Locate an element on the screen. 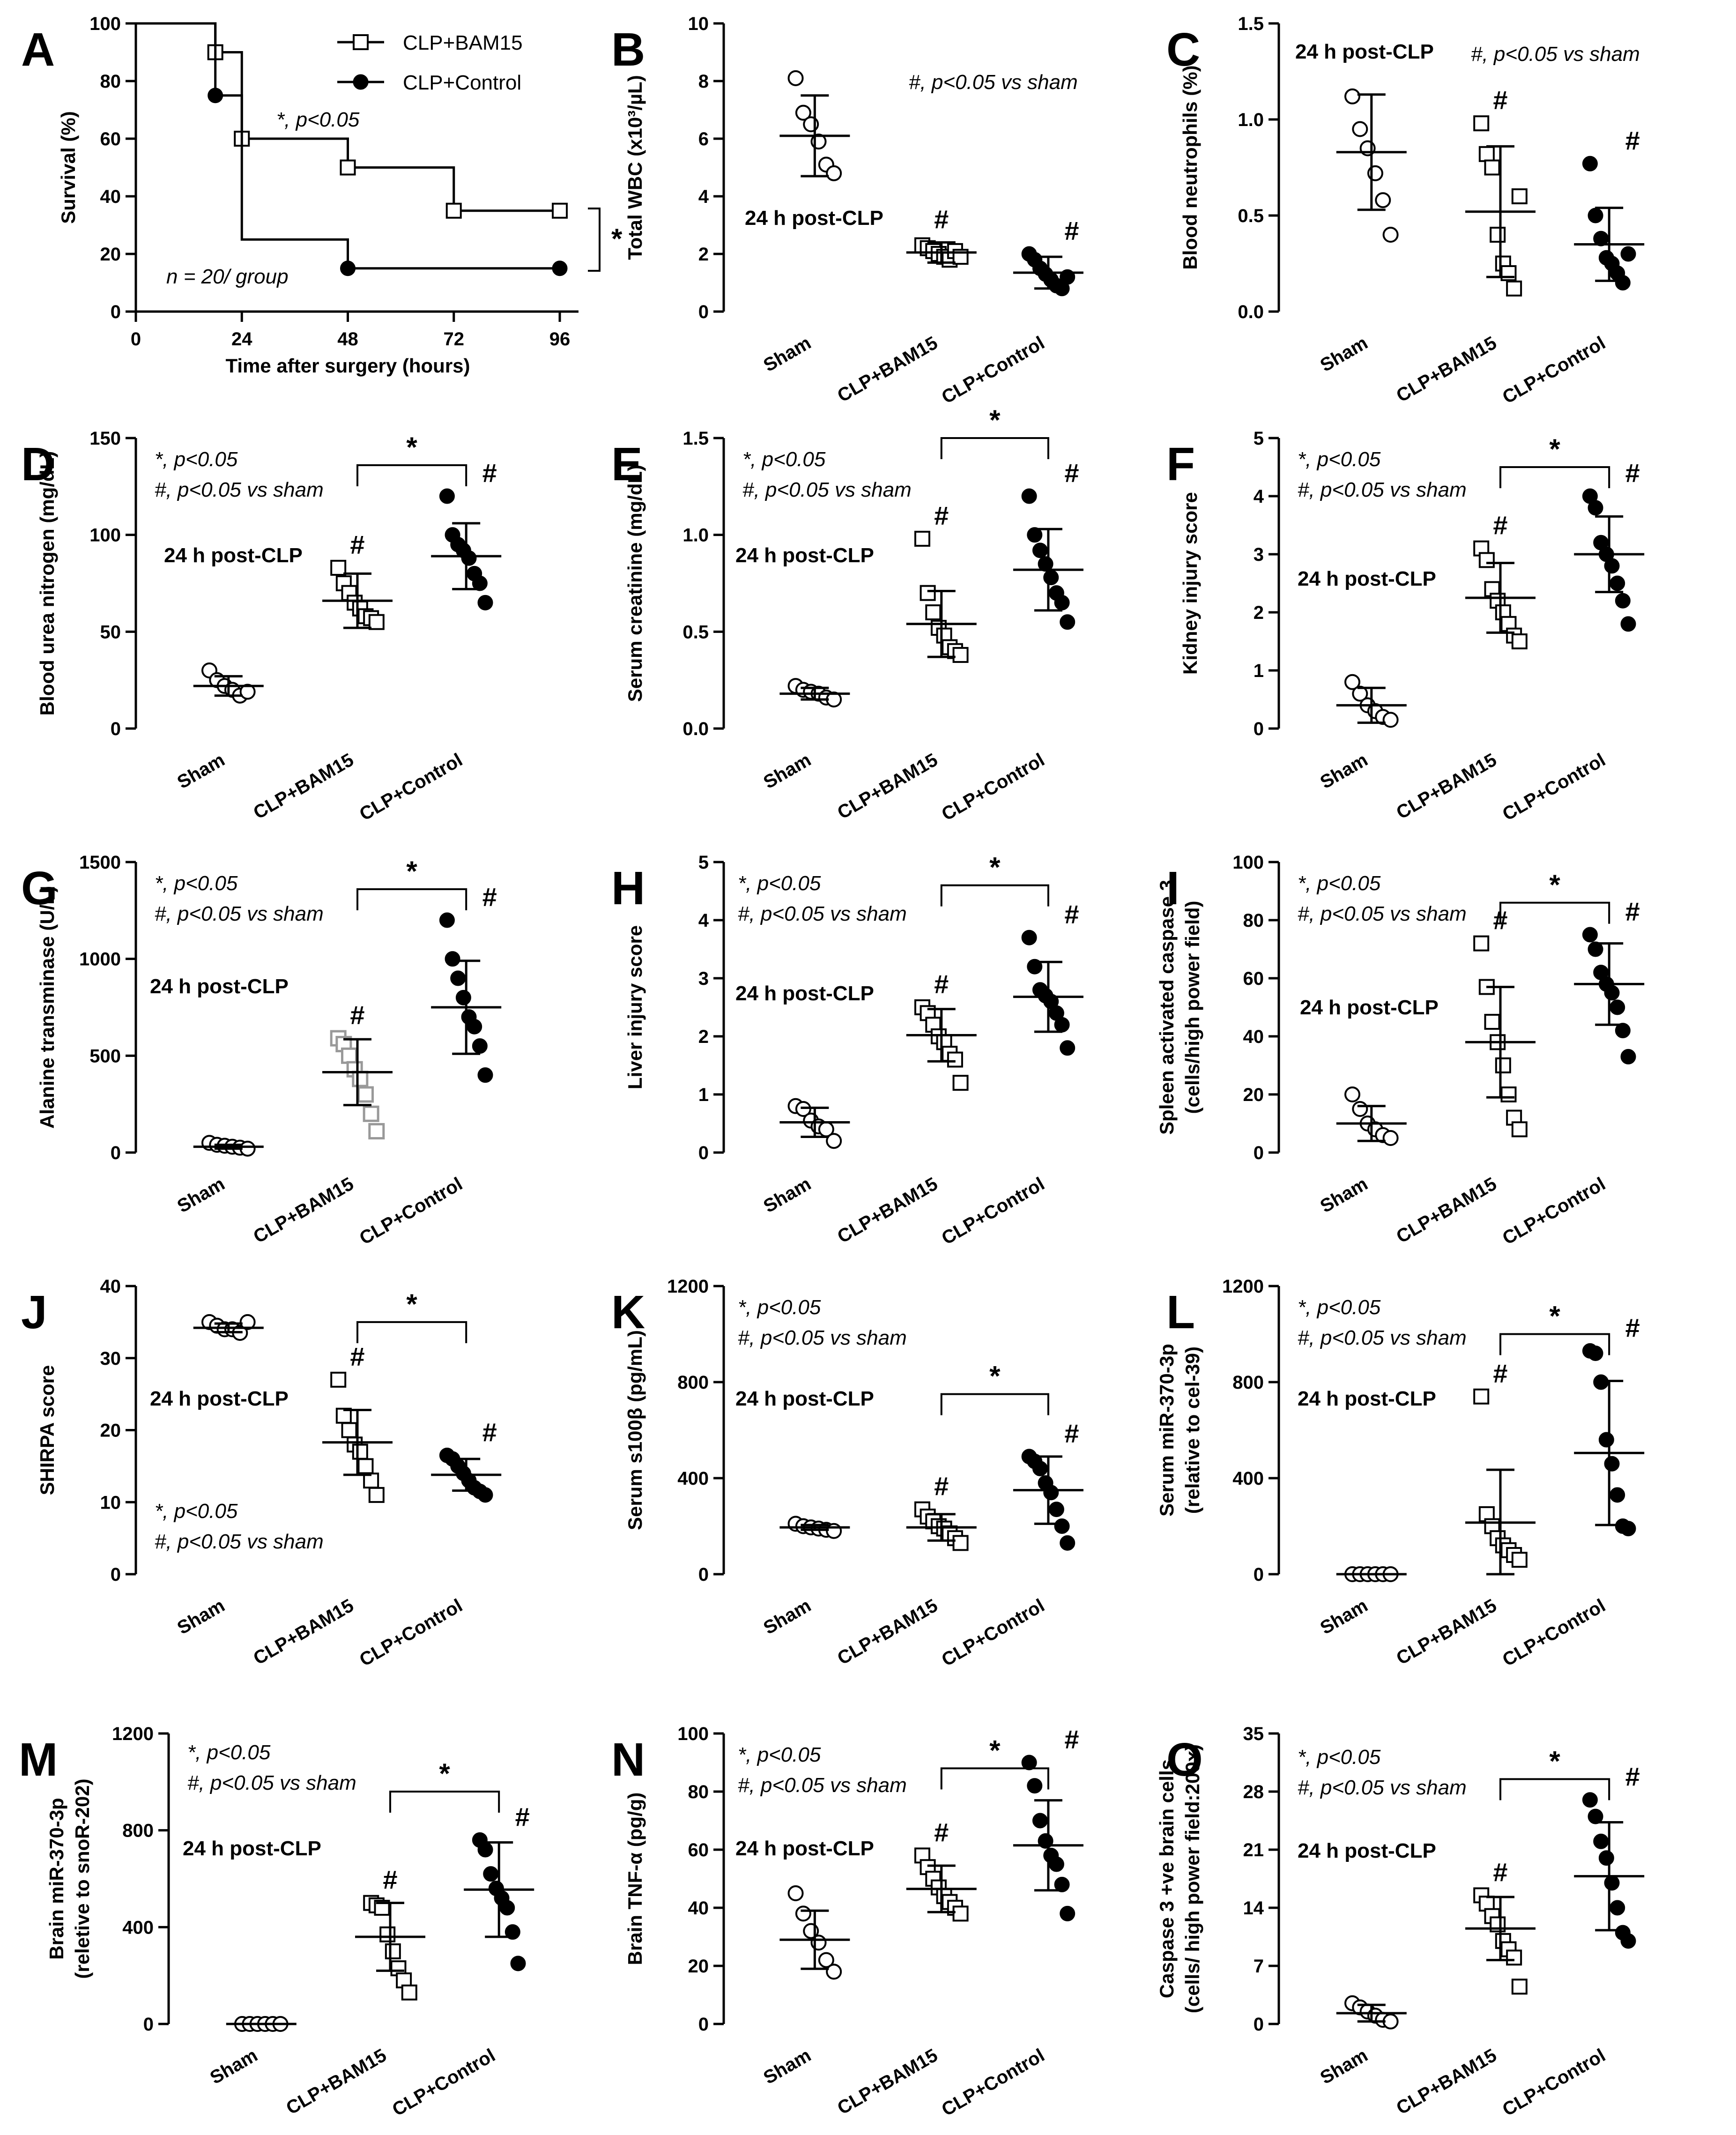 Image resolution: width=1736 pixels, height=2135 pixels. y-axis-title-line2: (reletive to snoR-202) is located at coordinates (82, 1878).